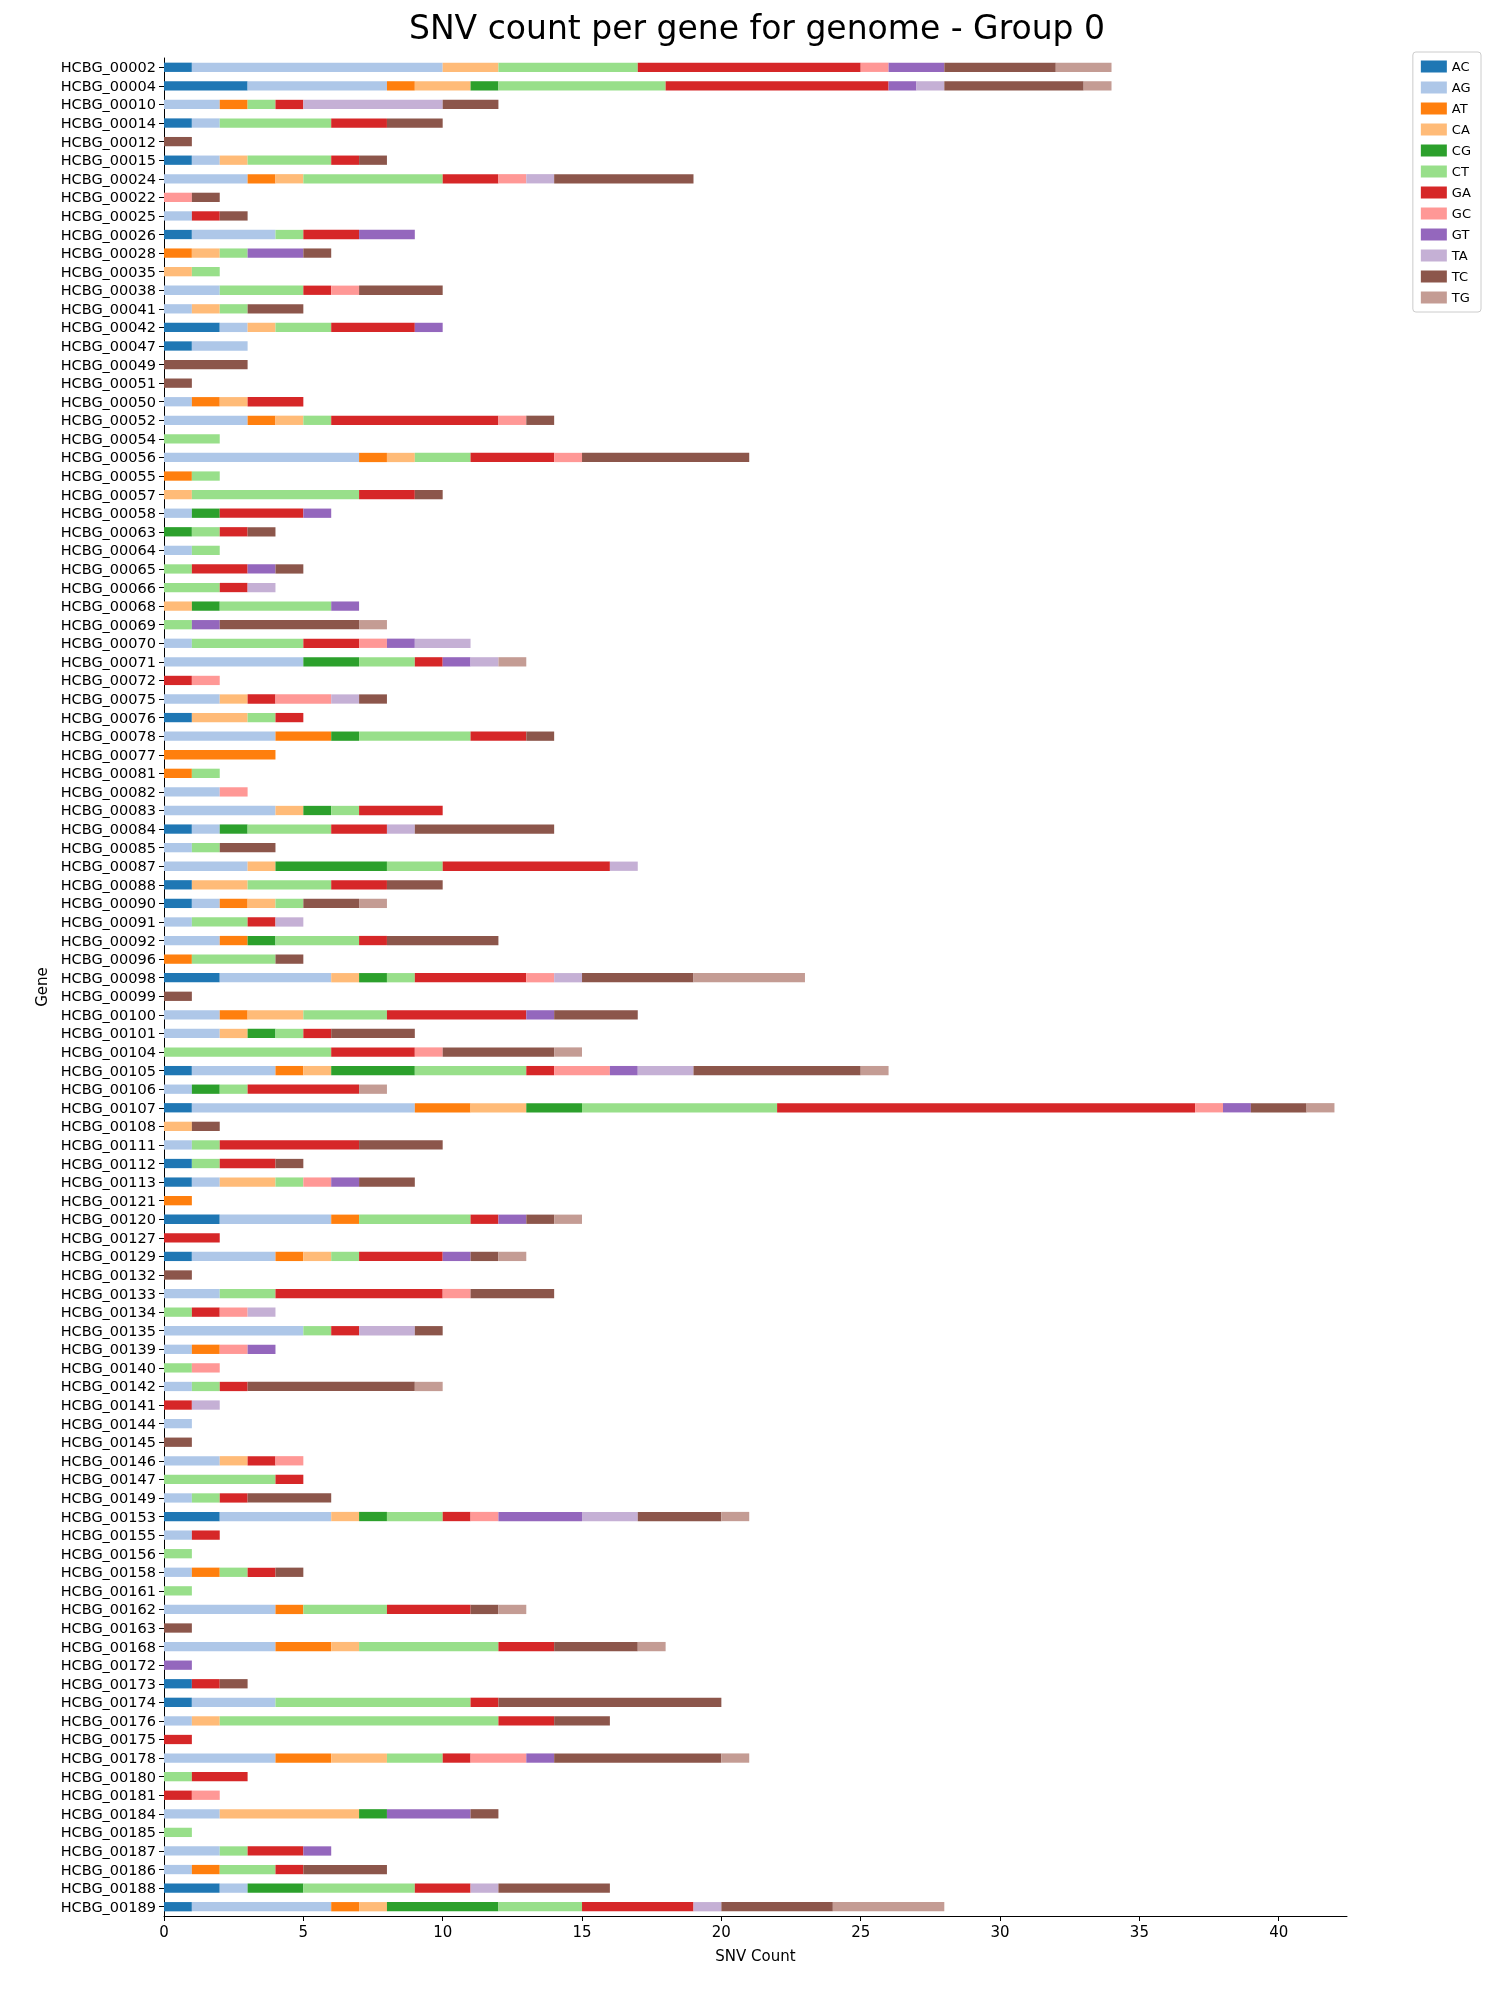 The image size is (1493, 1992). What do you see at coordinates (108, 1182) in the screenshot?
I see `y-tick-label: HCBG_00113` at bounding box center [108, 1182].